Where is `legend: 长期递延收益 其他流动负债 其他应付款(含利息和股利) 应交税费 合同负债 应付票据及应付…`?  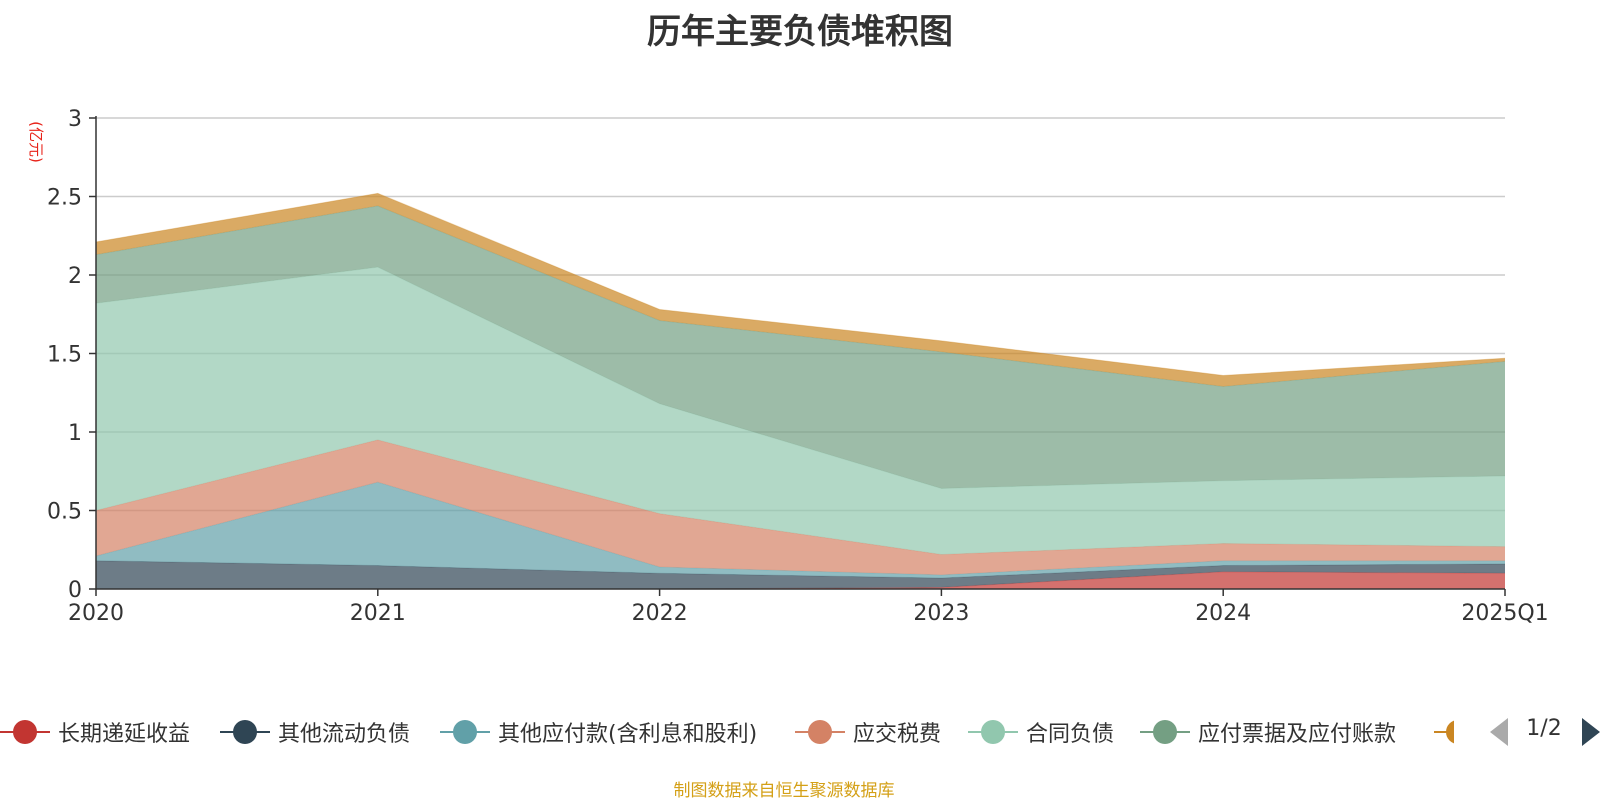 legend: 长期递延收益 其他流动负债 其他应付款(含利息和股利) 应交税费 合同负债 应付票据及应付… is located at coordinates (800, 732).